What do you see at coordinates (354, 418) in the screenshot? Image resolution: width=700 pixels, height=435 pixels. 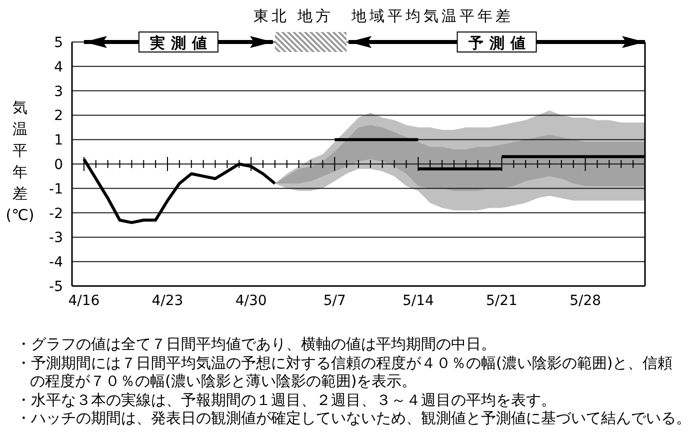 I see `text: ・ハッチの期間は、発表日の観測値が確定していないため、観測値と予測値に基づいて結んでいる。` at bounding box center [354, 418].